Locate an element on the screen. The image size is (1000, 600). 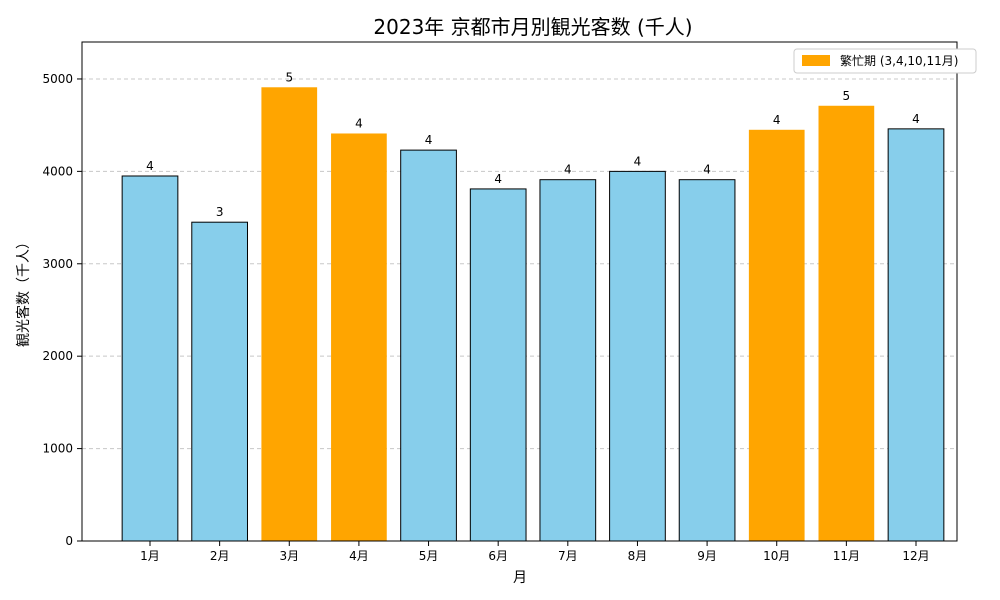
y-tick-label: 3000 is located at coordinates (57, 264).